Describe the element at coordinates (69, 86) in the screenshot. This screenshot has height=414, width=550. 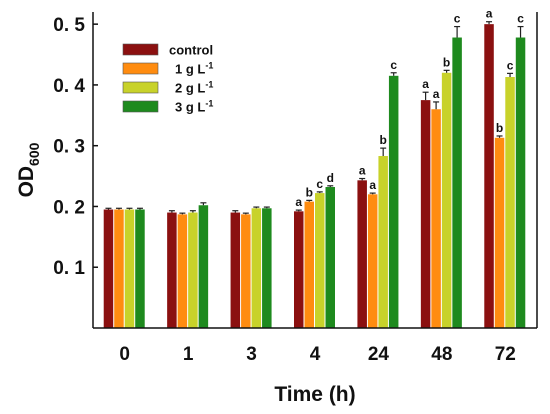
I see `y-tick-label: 0. 4` at that location.